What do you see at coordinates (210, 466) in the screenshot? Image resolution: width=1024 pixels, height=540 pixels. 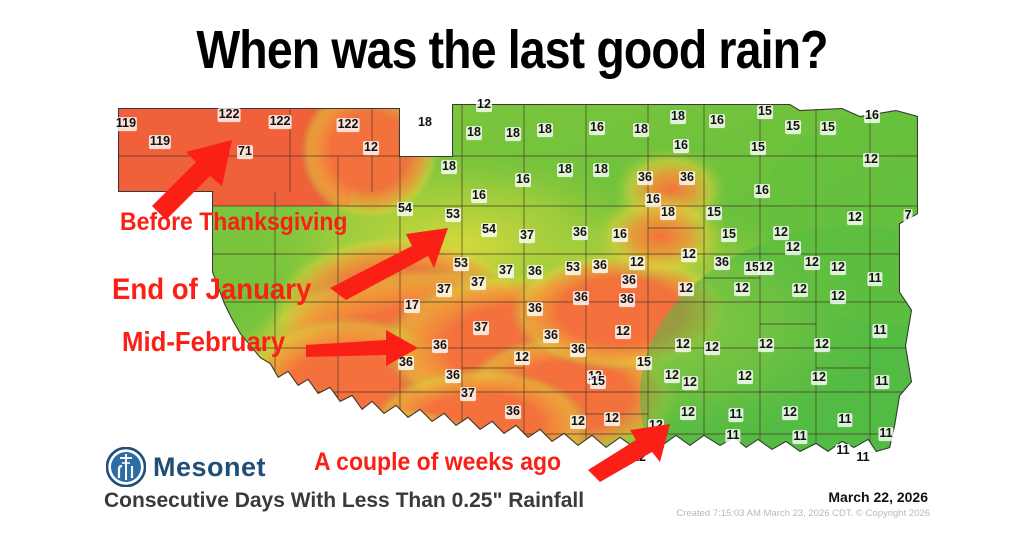 I see `mesonet-logo-text: Mesonet` at bounding box center [210, 466].